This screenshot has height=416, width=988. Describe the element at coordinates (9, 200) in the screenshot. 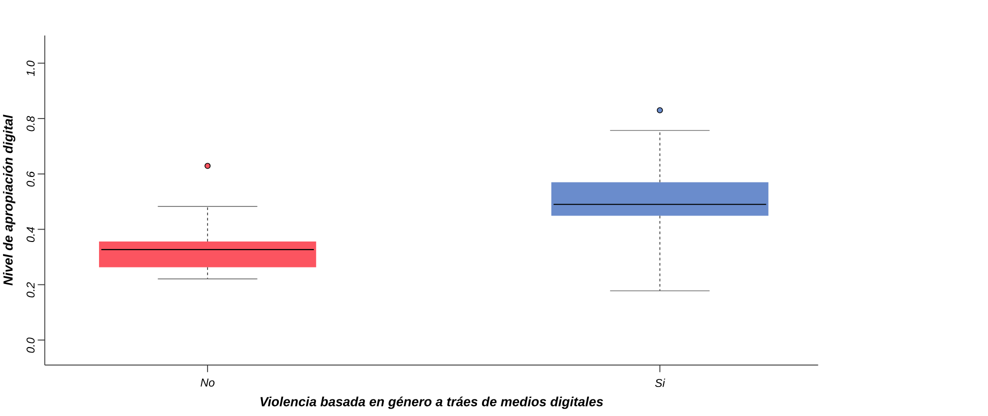

I see `y-axis-title: Nivel de apropiación digital` at that location.